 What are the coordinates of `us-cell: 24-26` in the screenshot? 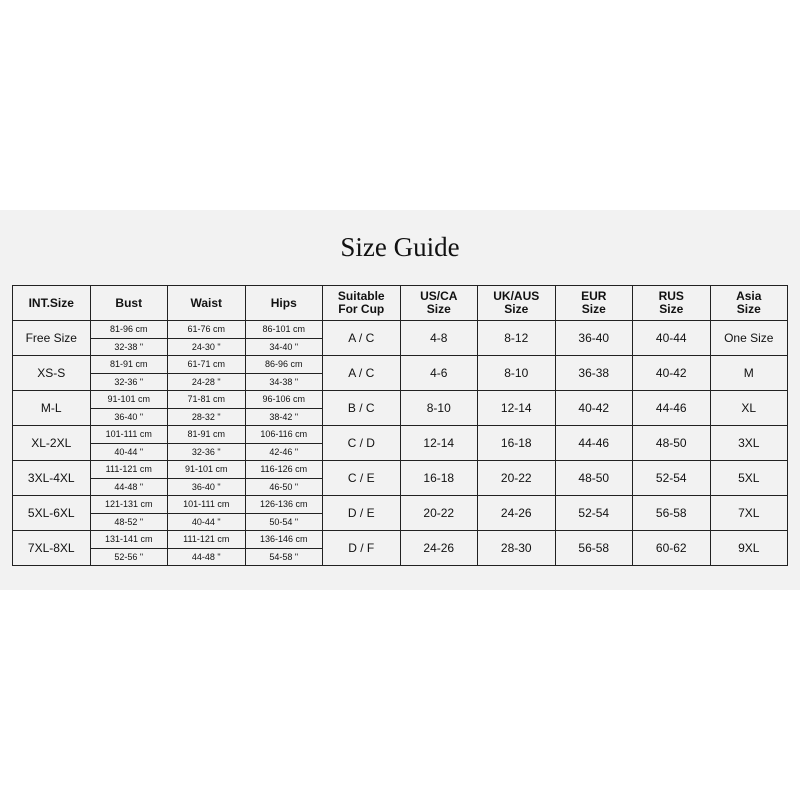 It's located at (438, 548).